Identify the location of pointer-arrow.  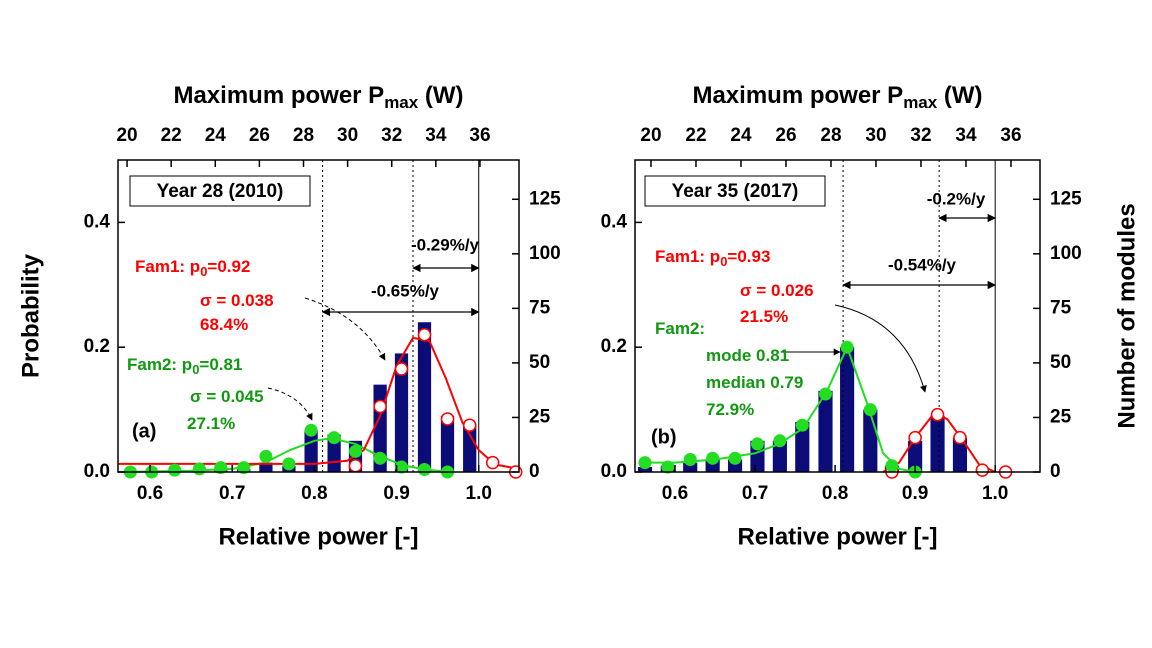
(880, 348).